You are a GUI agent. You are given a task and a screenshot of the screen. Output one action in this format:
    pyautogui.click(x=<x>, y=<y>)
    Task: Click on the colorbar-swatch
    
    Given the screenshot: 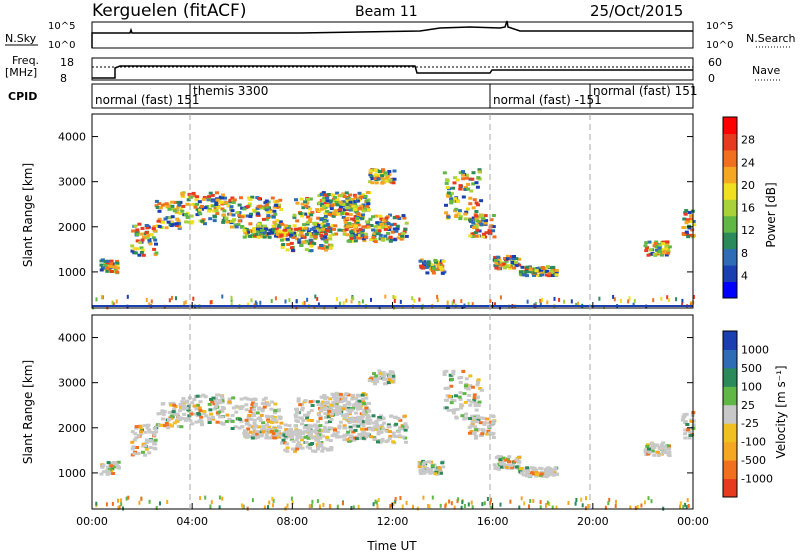 What is the action you would take?
    pyautogui.click(x=730, y=142)
    